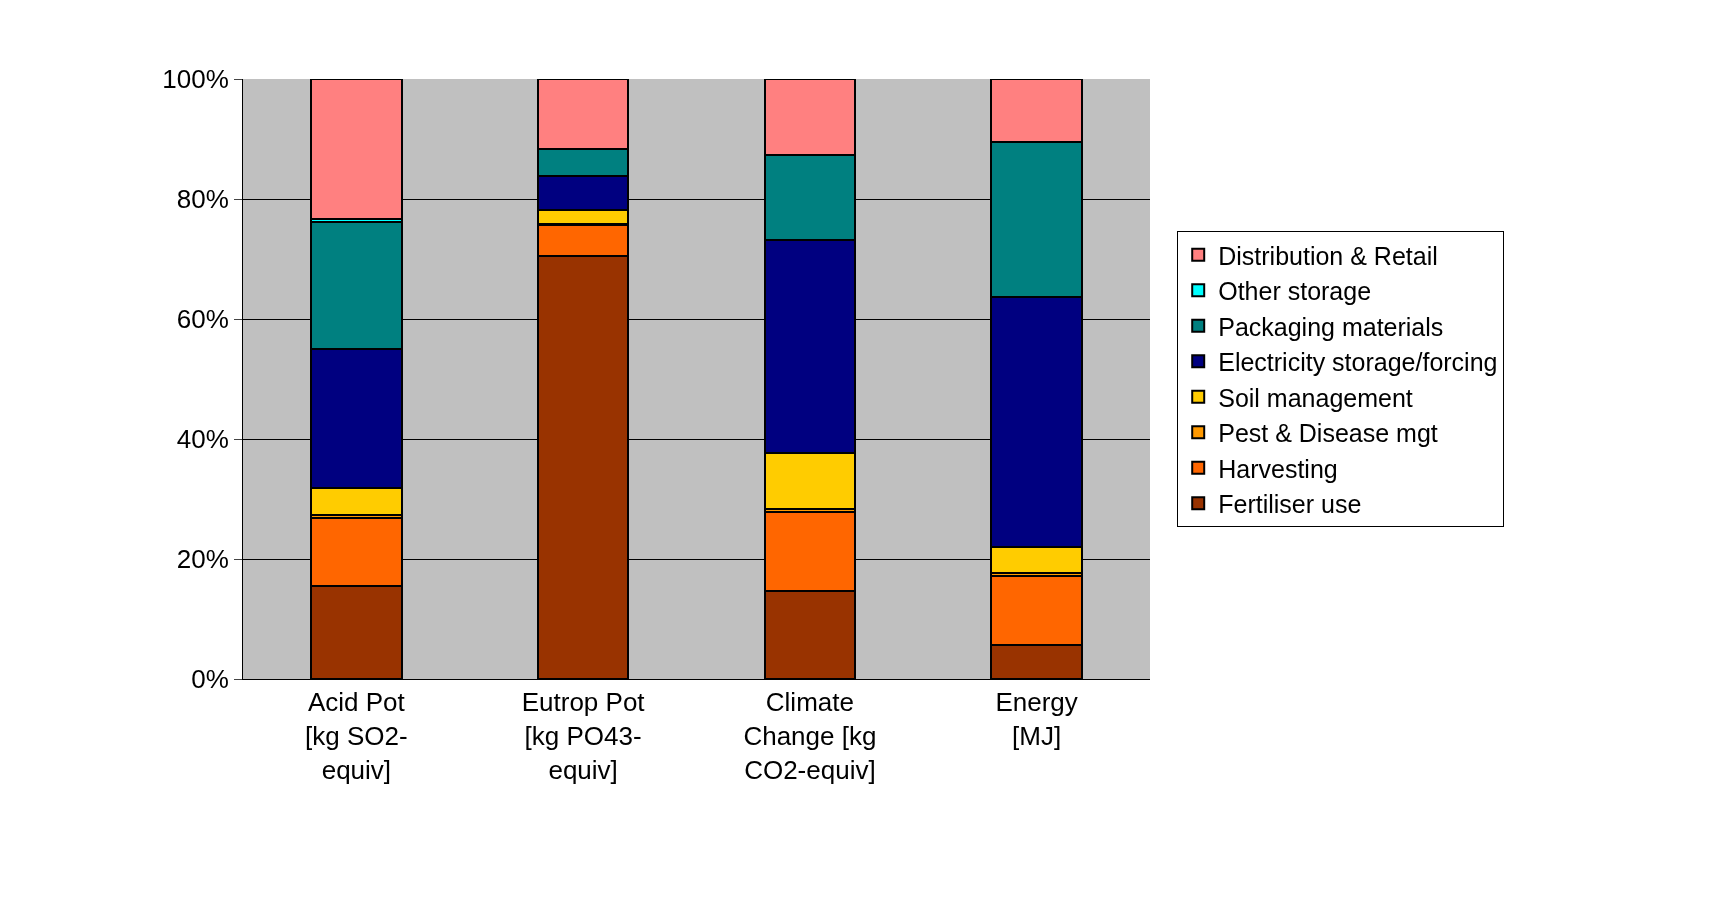 Image resolution: width=1725 pixels, height=911 pixels. What do you see at coordinates (202, 439) in the screenshot?
I see `y-tick-label: 40%` at bounding box center [202, 439].